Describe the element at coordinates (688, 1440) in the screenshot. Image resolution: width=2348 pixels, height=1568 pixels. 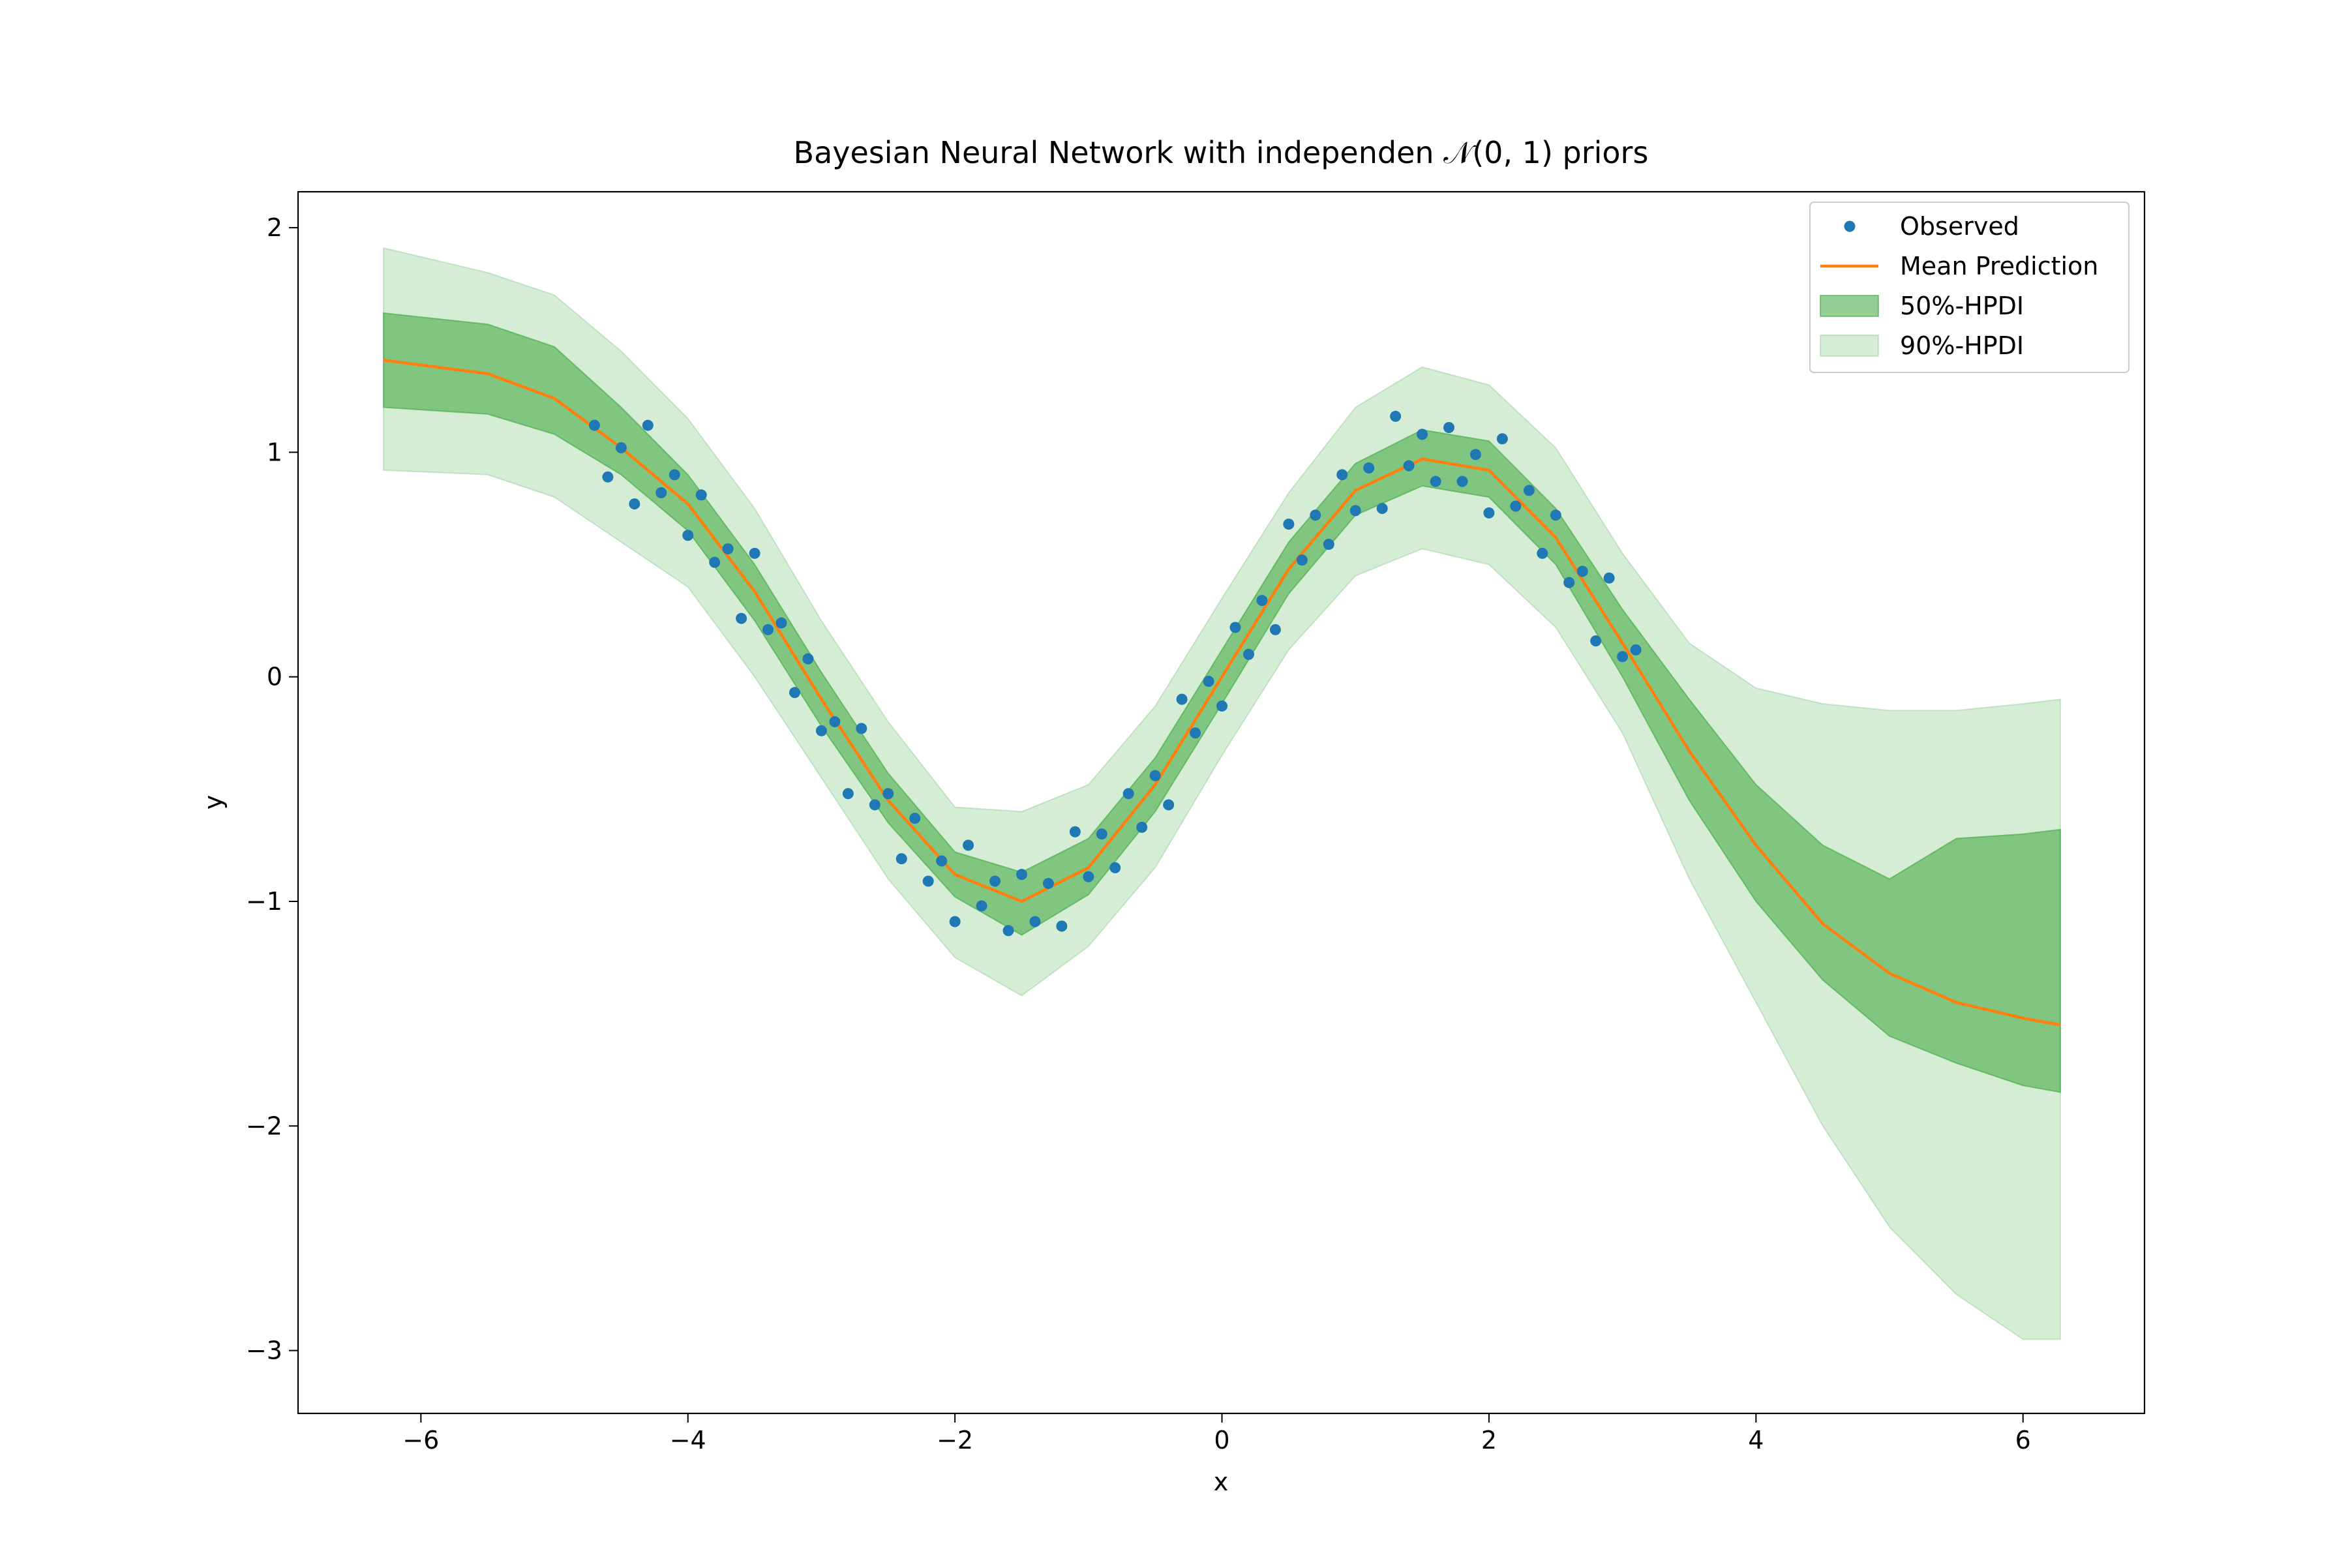
I see `x-tick-label: −4` at that location.